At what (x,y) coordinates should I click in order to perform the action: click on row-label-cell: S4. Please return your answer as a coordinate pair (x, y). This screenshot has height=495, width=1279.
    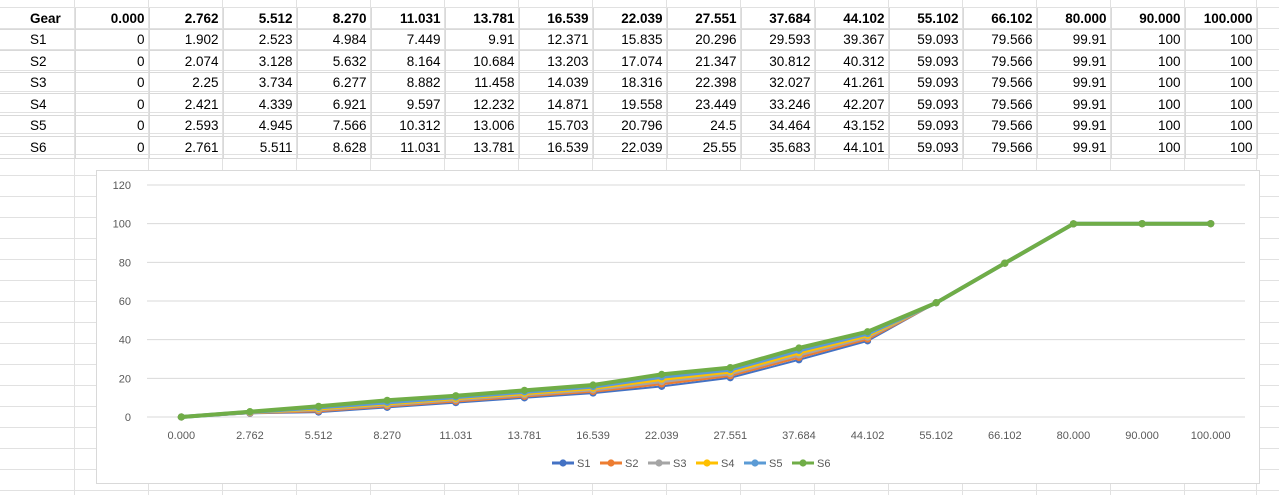
    Looking at the image, I should click on (38, 104).